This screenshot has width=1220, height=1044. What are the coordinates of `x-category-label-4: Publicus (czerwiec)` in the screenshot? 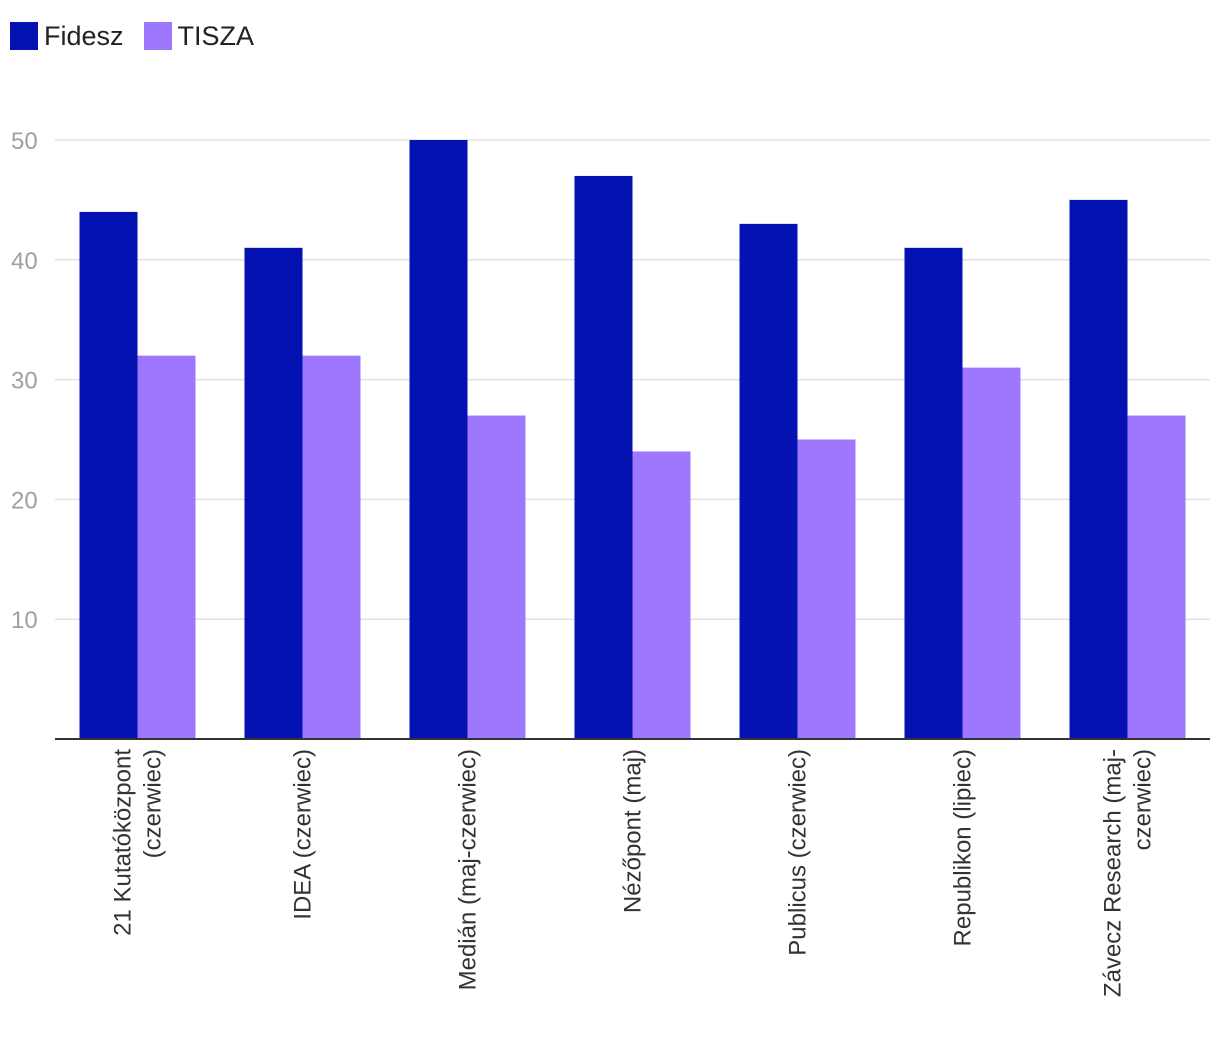 It's located at (798, 852).